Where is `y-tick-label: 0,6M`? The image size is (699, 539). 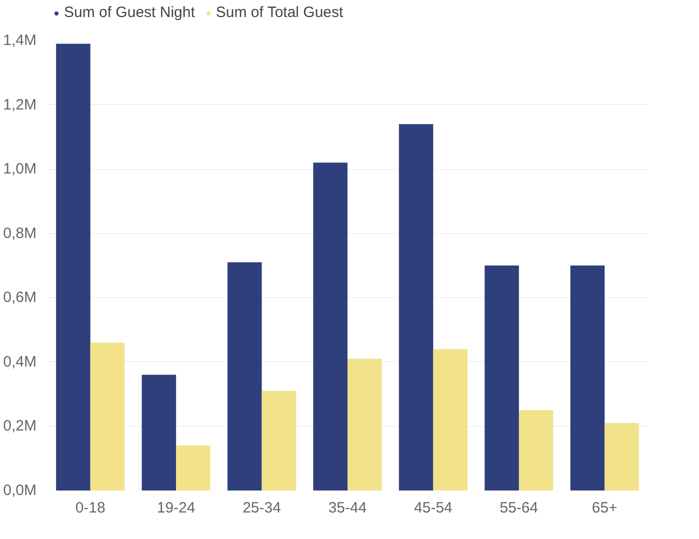
y-tick-label: 0,6M is located at coordinates (20, 297).